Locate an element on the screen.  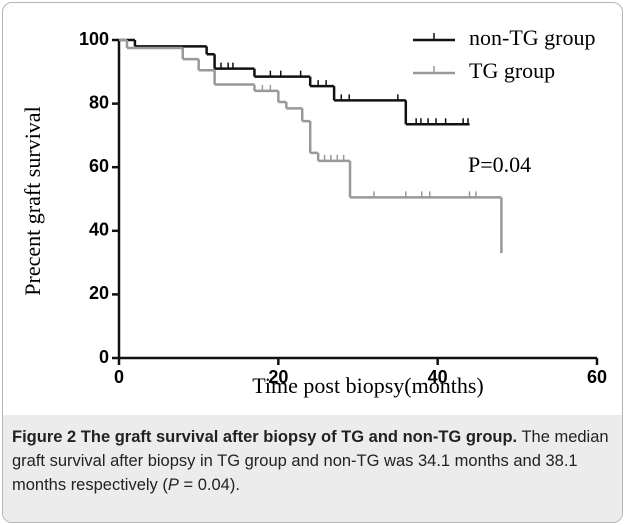
x-tick-label: 0 is located at coordinates (119, 377).